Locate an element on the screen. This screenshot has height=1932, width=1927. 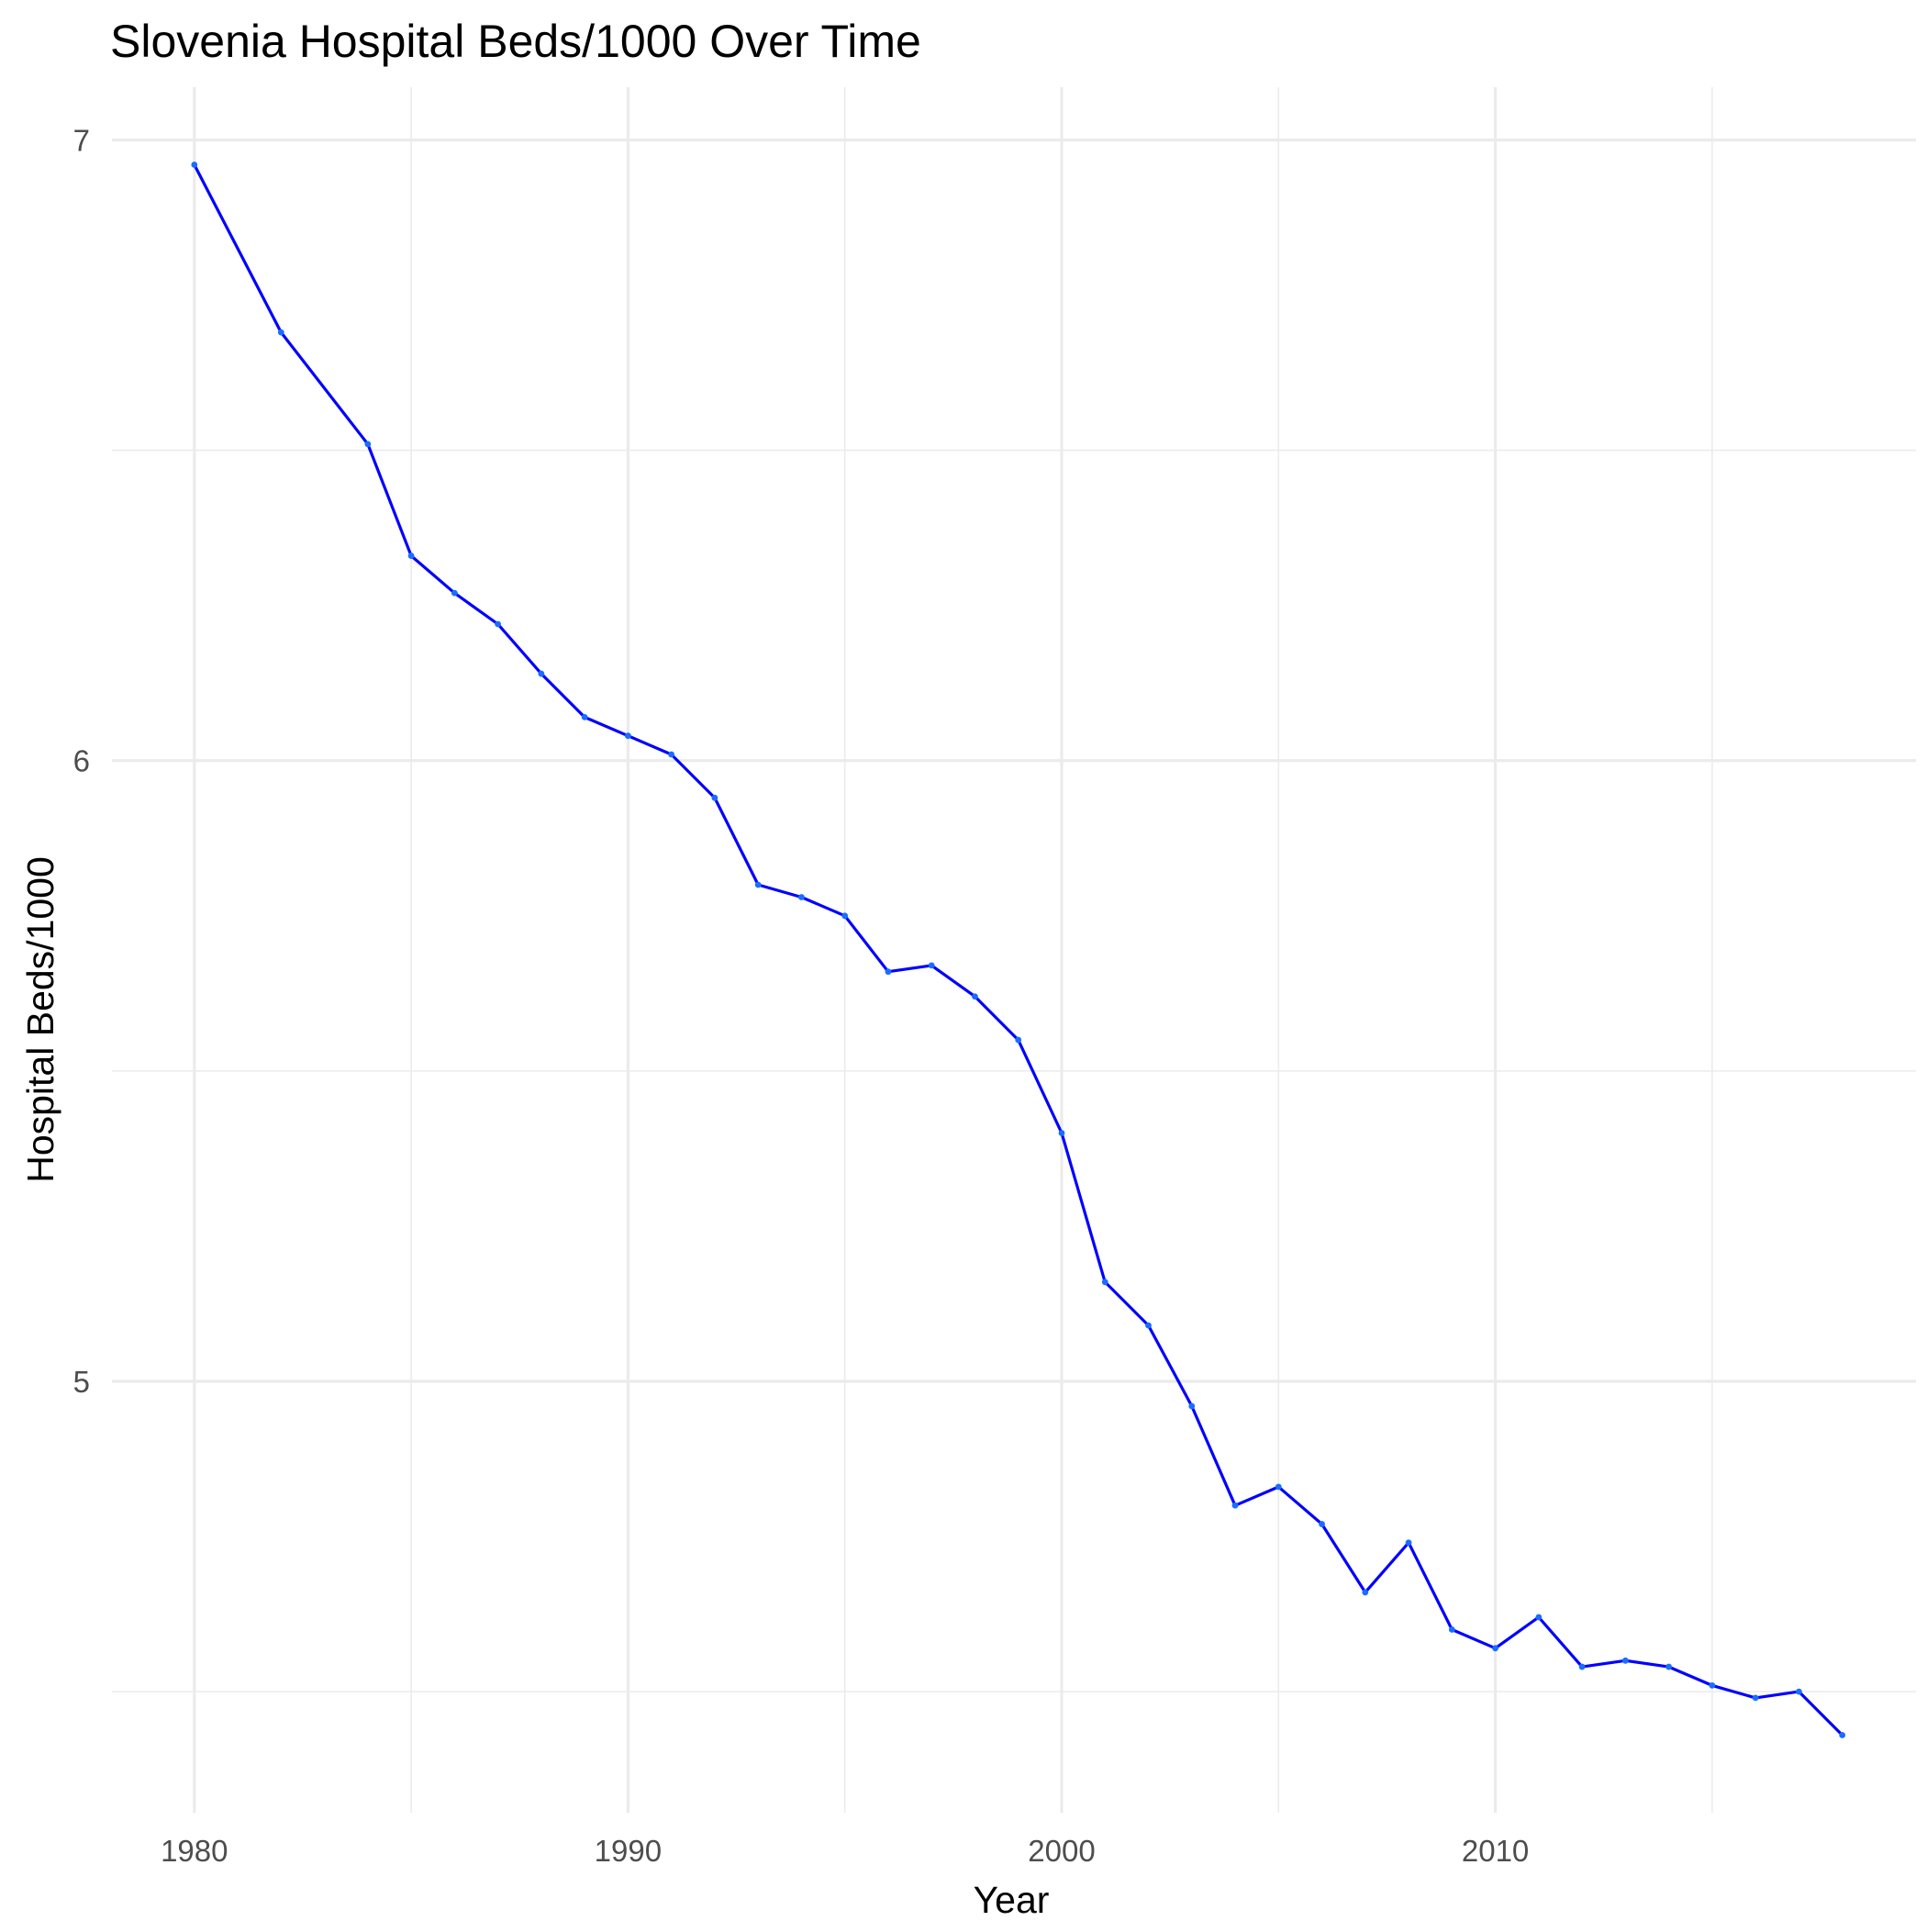
data-point-1993 is located at coordinates (758, 884).